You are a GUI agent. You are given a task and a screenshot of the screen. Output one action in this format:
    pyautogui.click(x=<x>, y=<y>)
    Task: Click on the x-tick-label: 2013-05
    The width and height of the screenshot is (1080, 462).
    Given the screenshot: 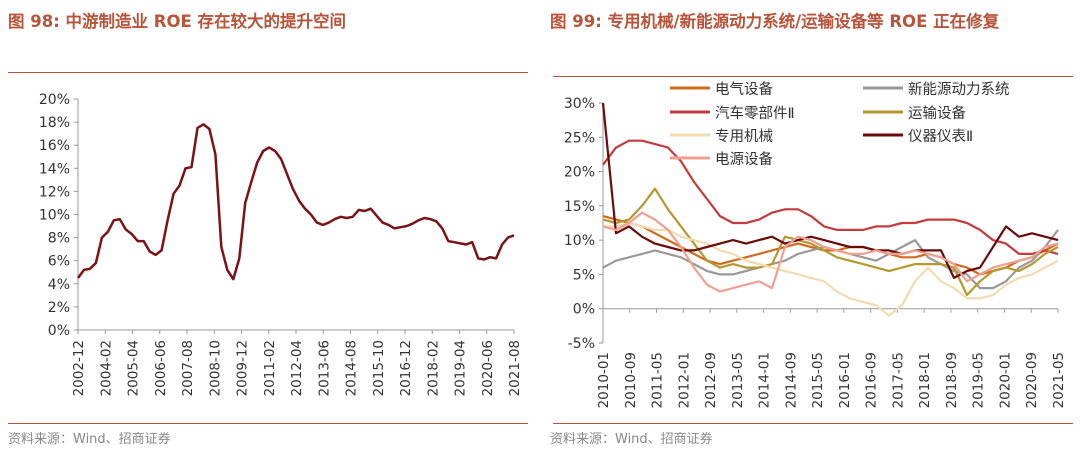 What is the action you would take?
    pyautogui.click(x=738, y=380)
    